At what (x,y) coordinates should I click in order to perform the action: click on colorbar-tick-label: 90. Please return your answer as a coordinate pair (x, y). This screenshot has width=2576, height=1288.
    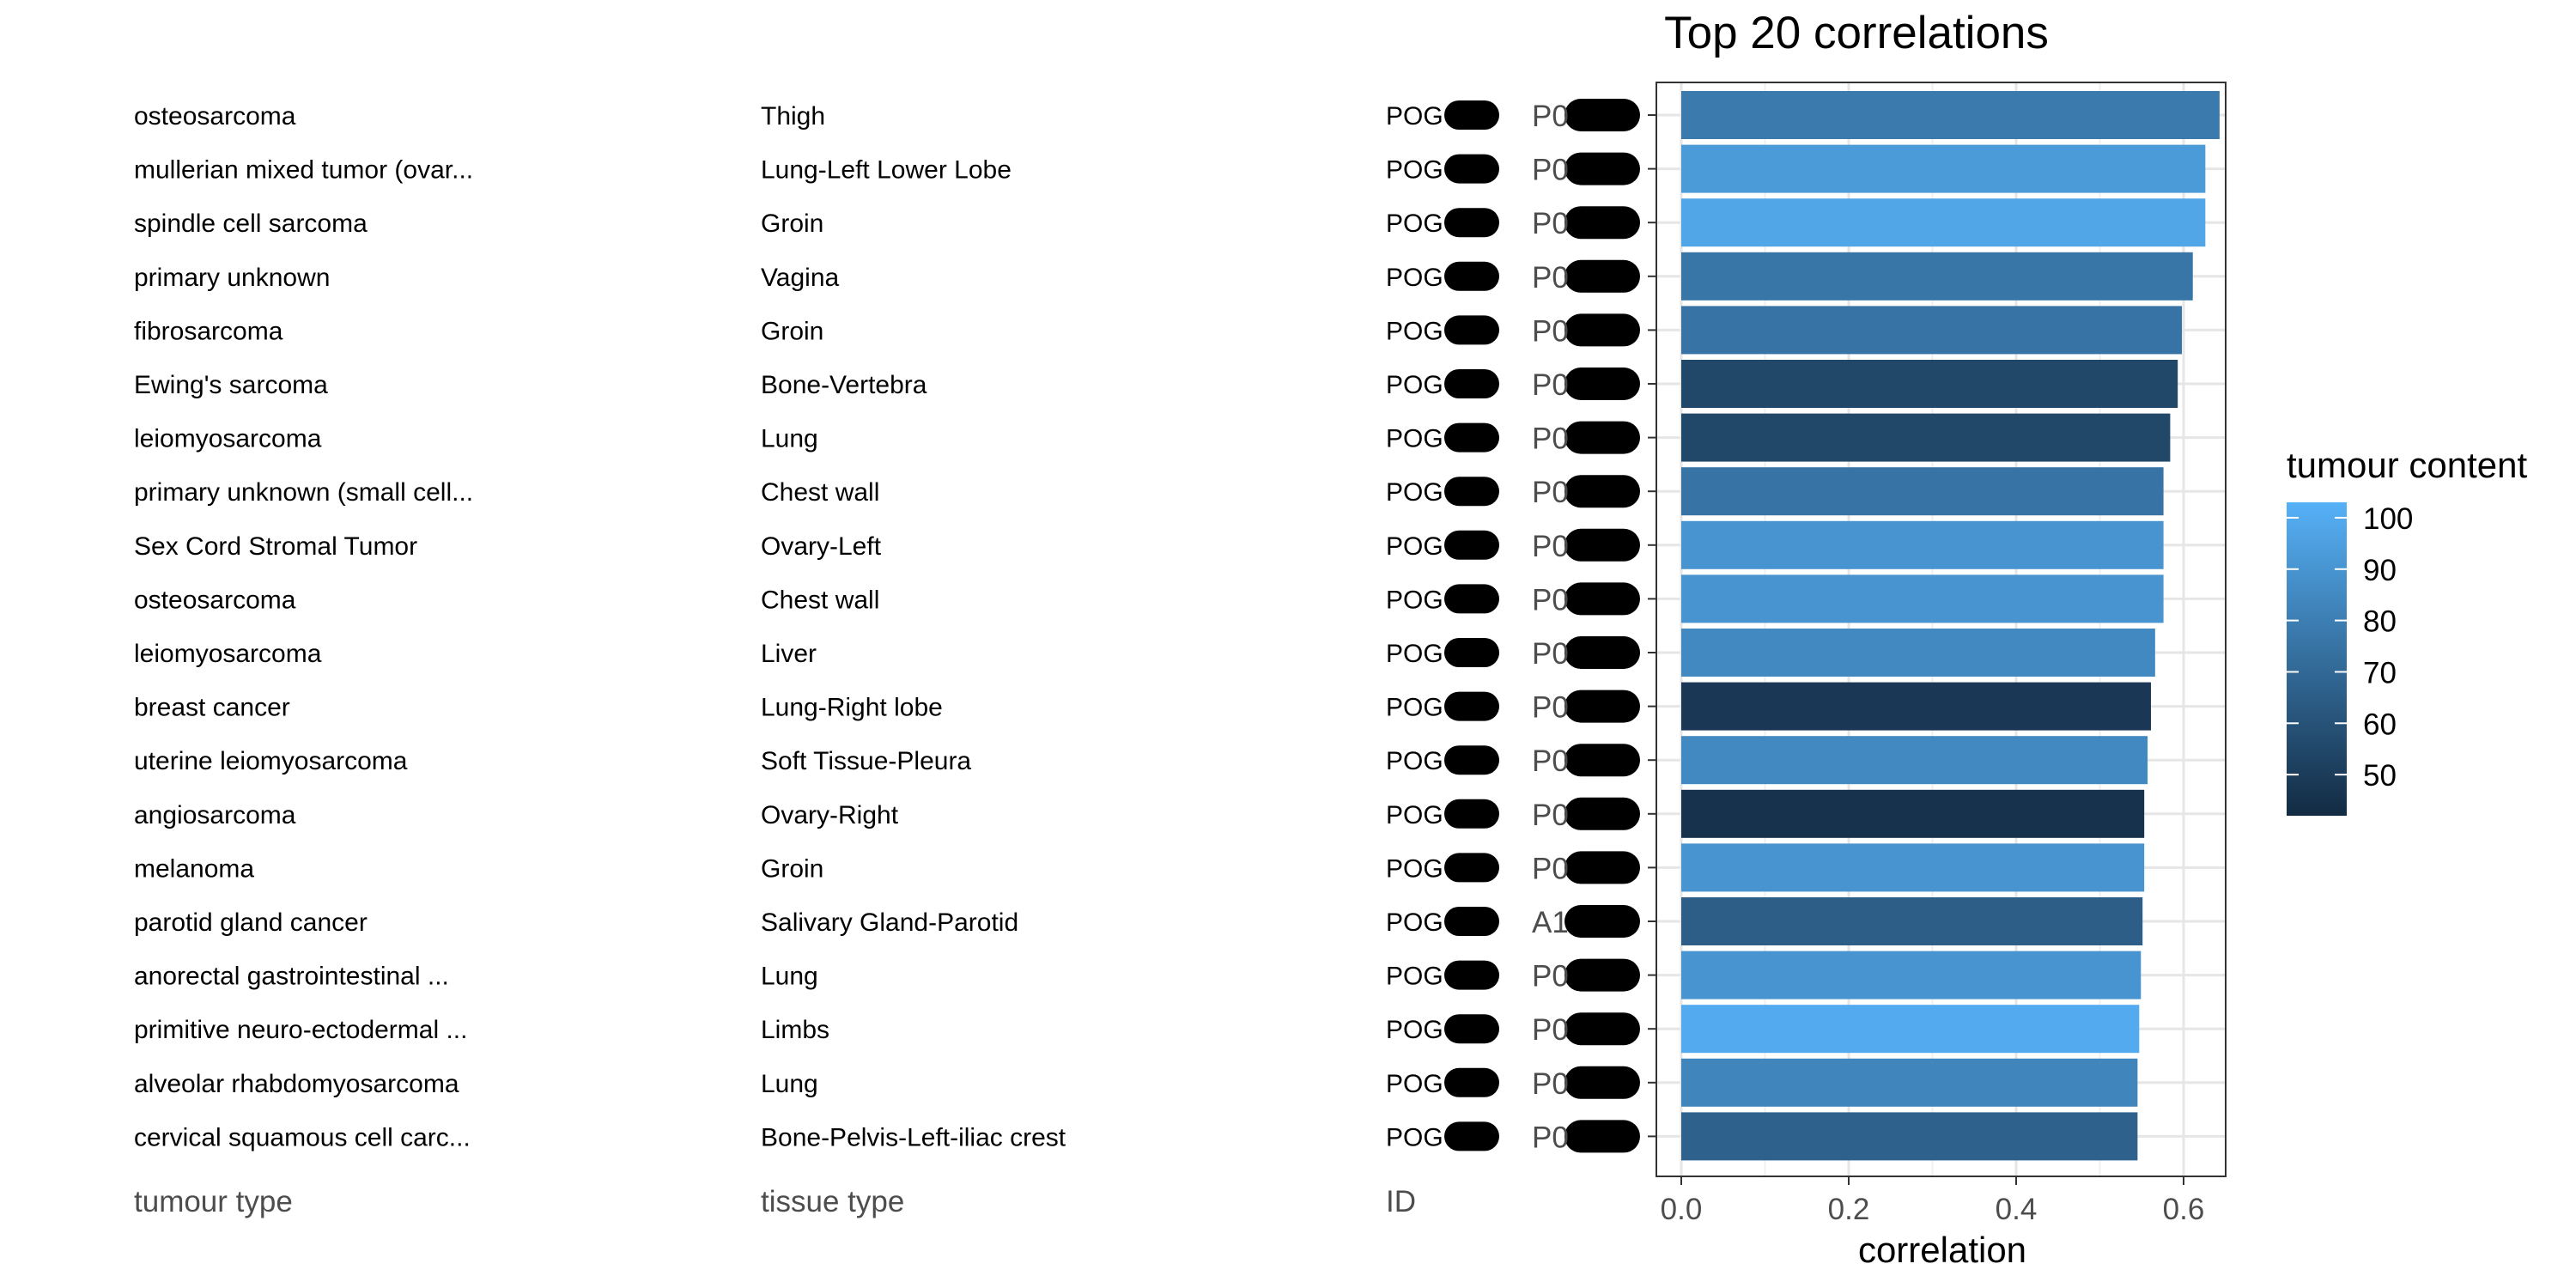
    Looking at the image, I should click on (2380, 570).